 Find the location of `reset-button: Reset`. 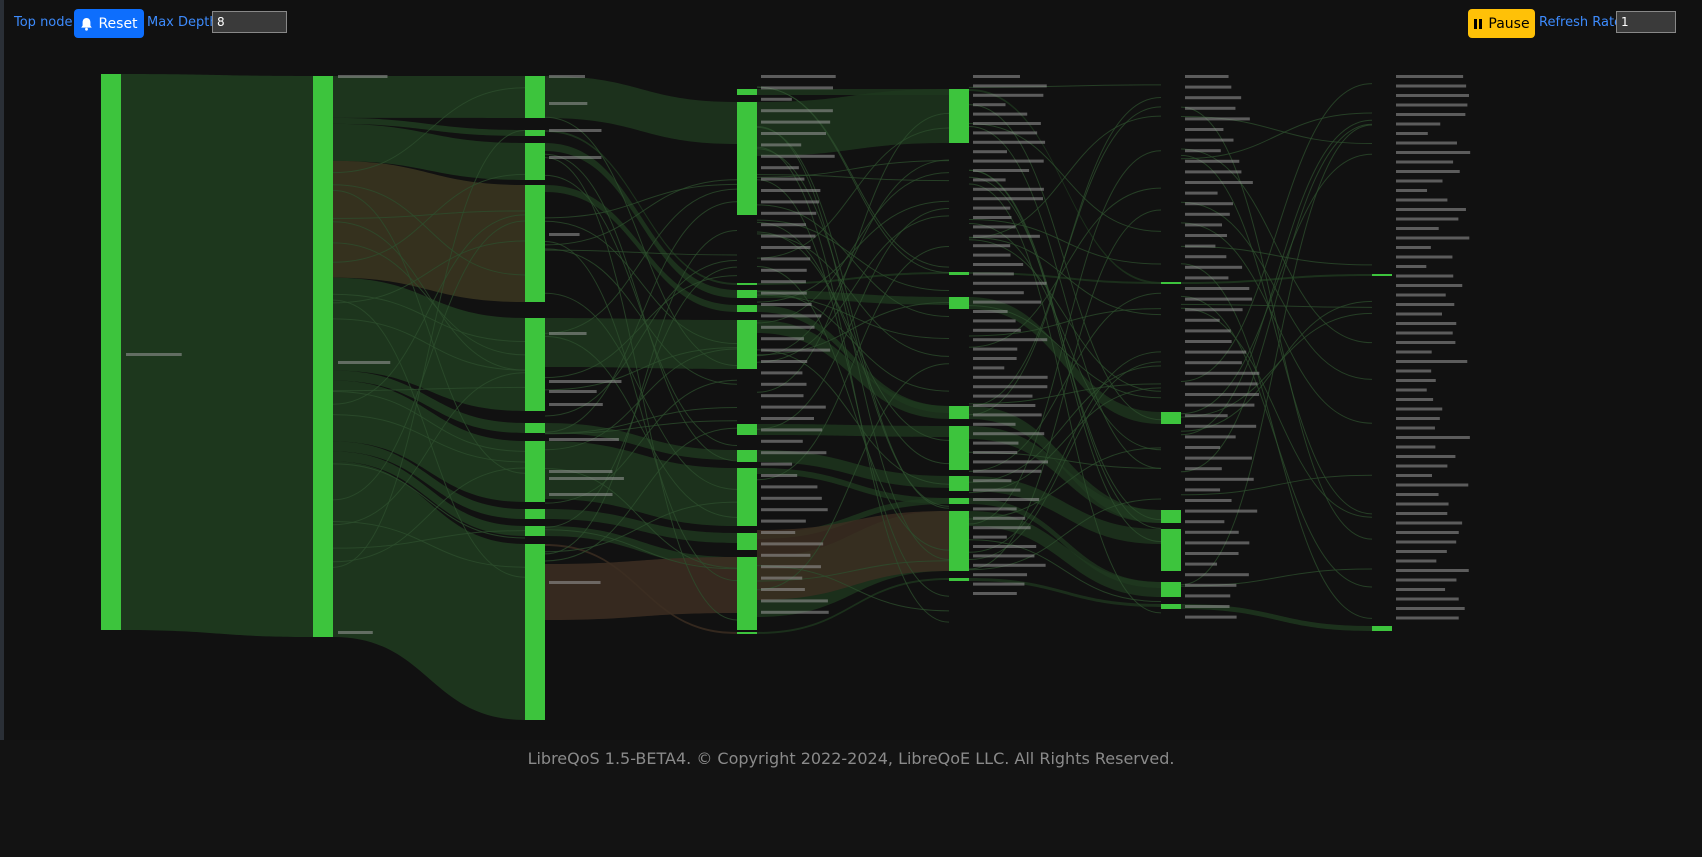

reset-button: Reset is located at coordinates (109, 23).